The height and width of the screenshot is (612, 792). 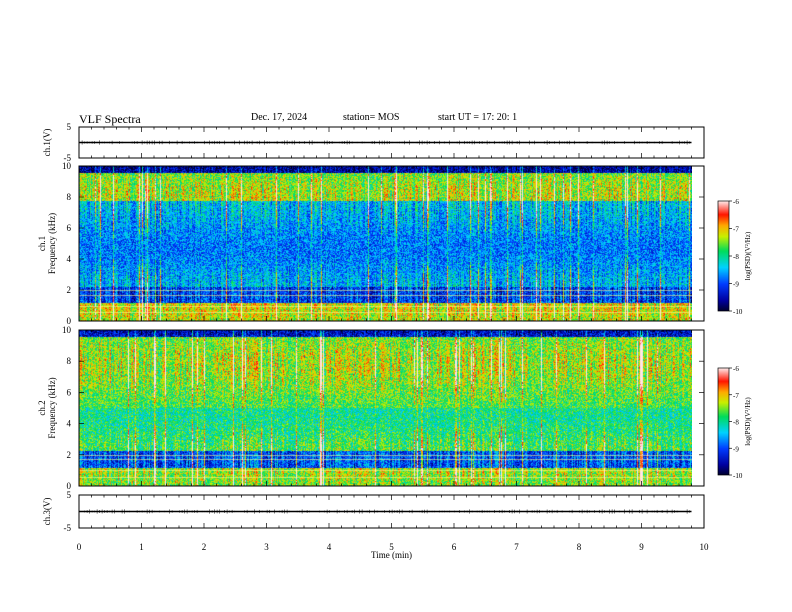 What do you see at coordinates (42, 407) in the screenshot?
I see `y-axis-label: ch.2` at bounding box center [42, 407].